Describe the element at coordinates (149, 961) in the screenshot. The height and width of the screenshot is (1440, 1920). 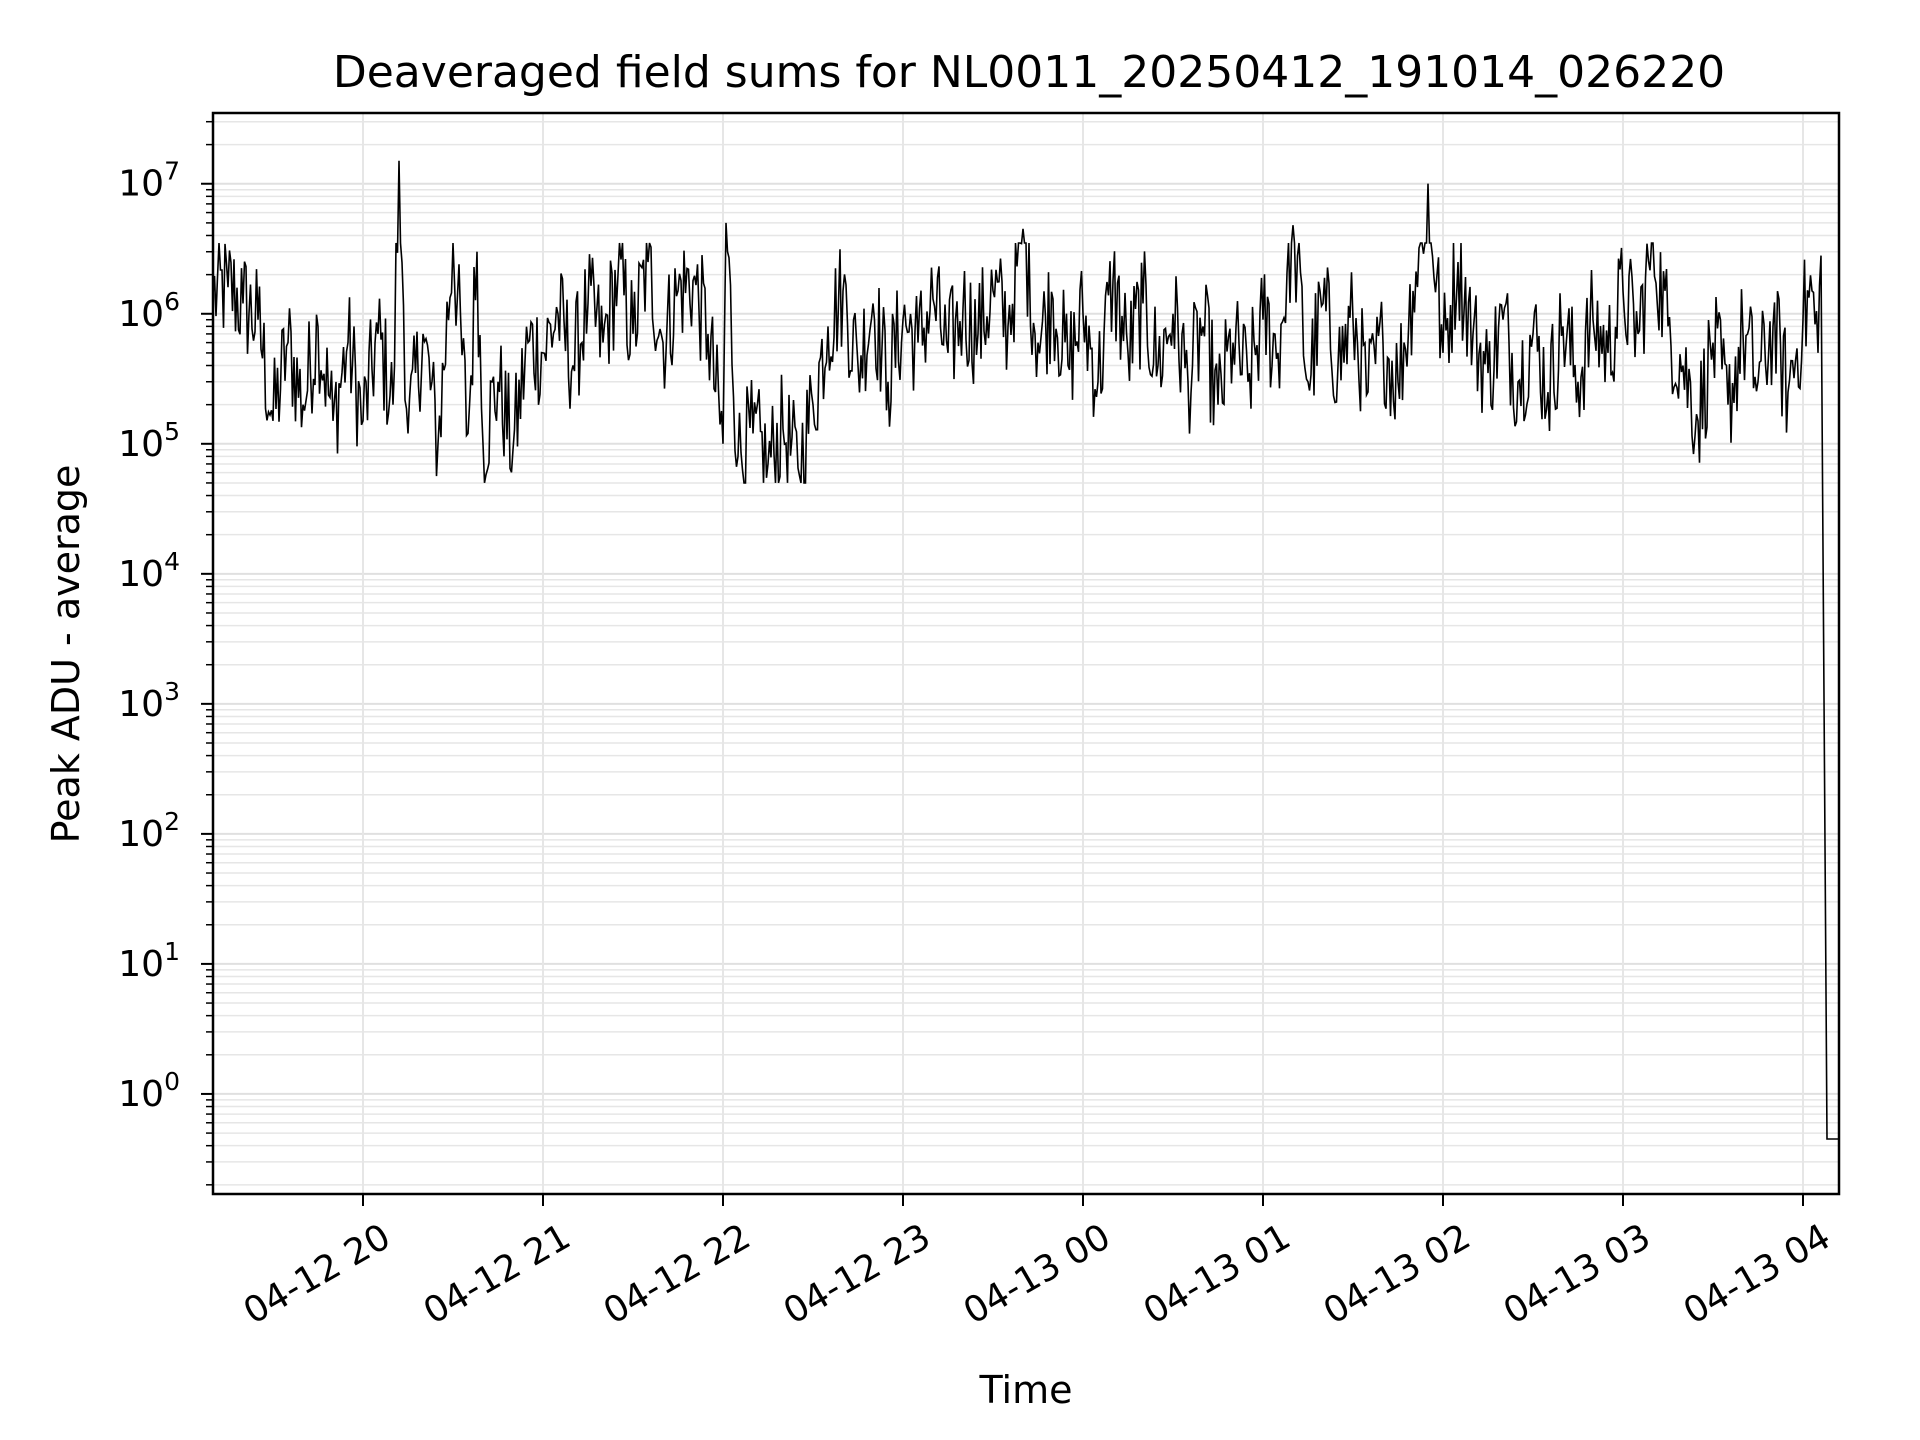
I see `y-tick-label: 10¹` at that location.